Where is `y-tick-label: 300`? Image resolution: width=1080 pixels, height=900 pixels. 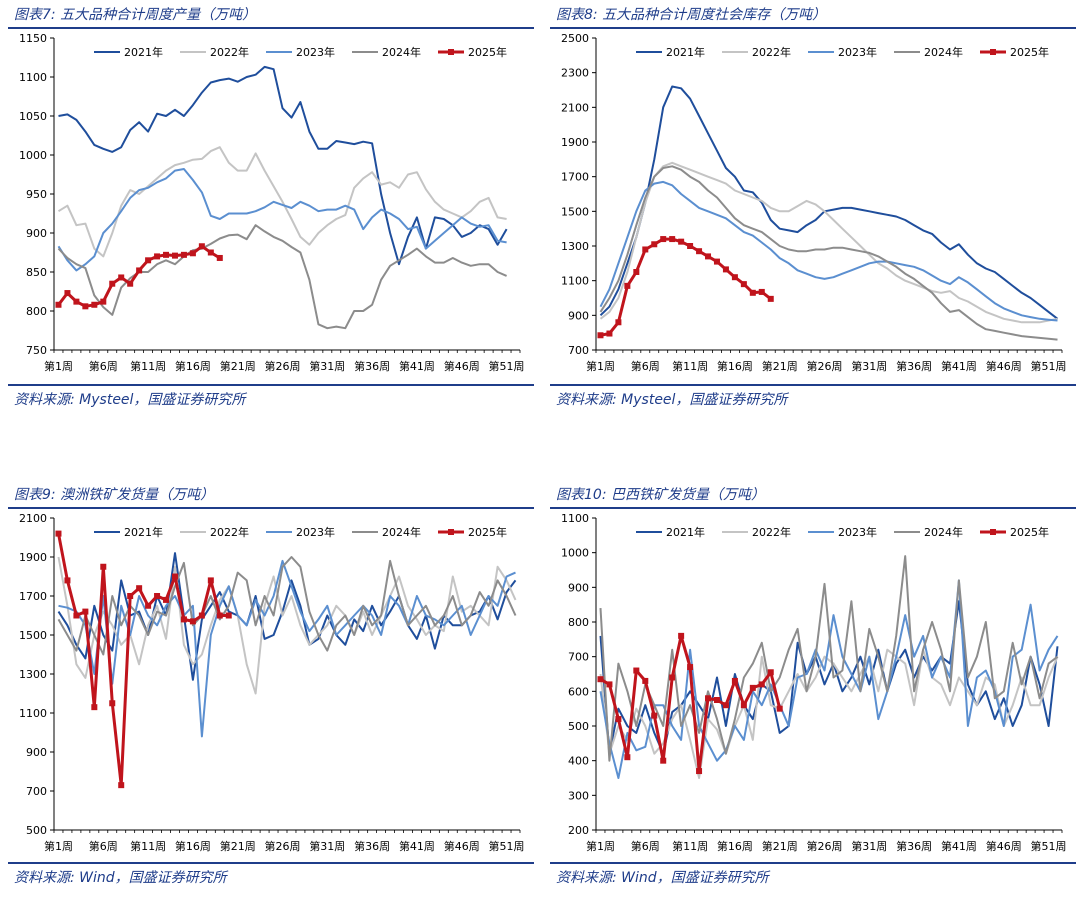
y-tick-label: 300 is located at coordinates (578, 795).